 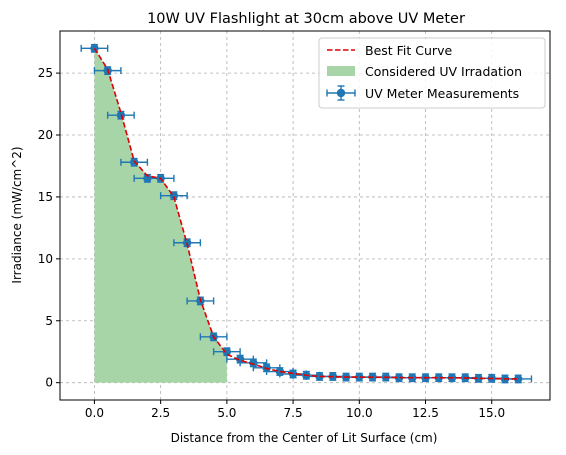 I want to click on legend-area-label: Considered UV Irradation, so click(x=443, y=71).